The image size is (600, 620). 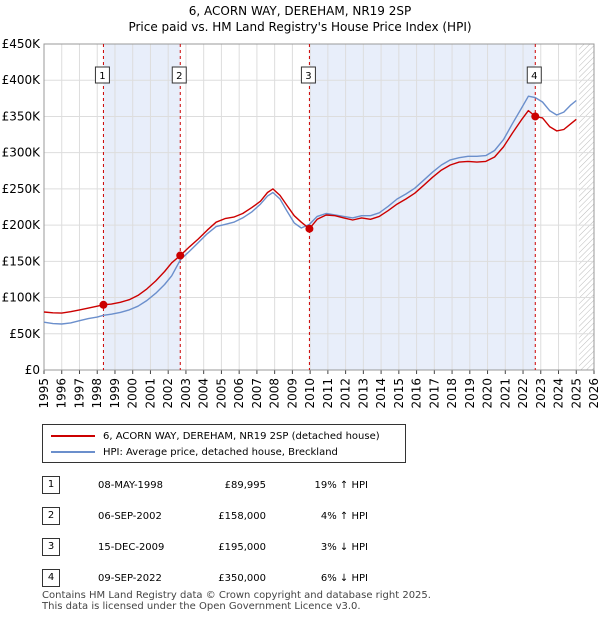 I want to click on x-tick-label: 1995, so click(x=44, y=393).